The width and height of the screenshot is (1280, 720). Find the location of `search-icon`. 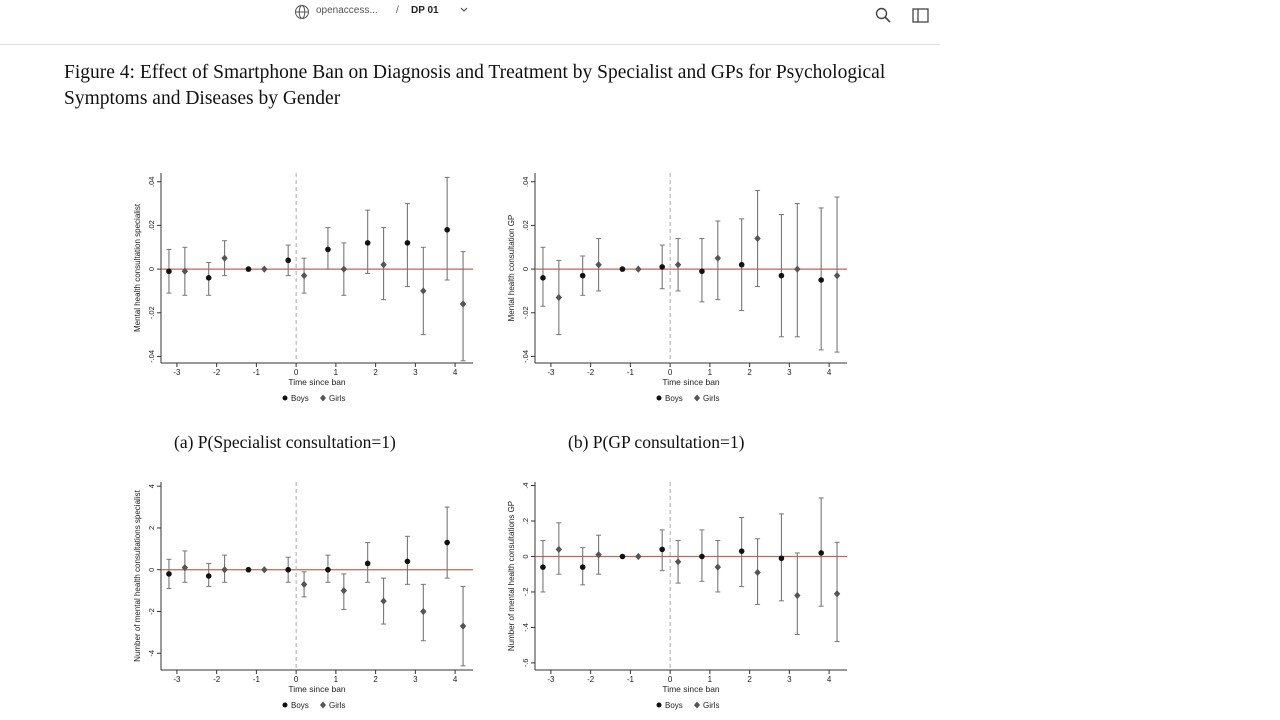

search-icon is located at coordinates (883, 15).